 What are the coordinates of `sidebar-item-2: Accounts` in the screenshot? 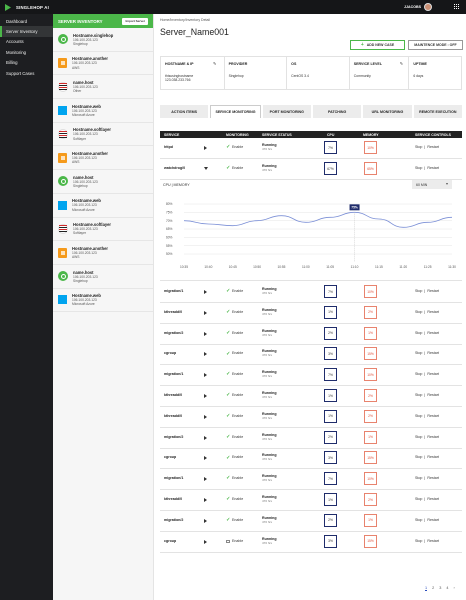 It's located at (15, 42).